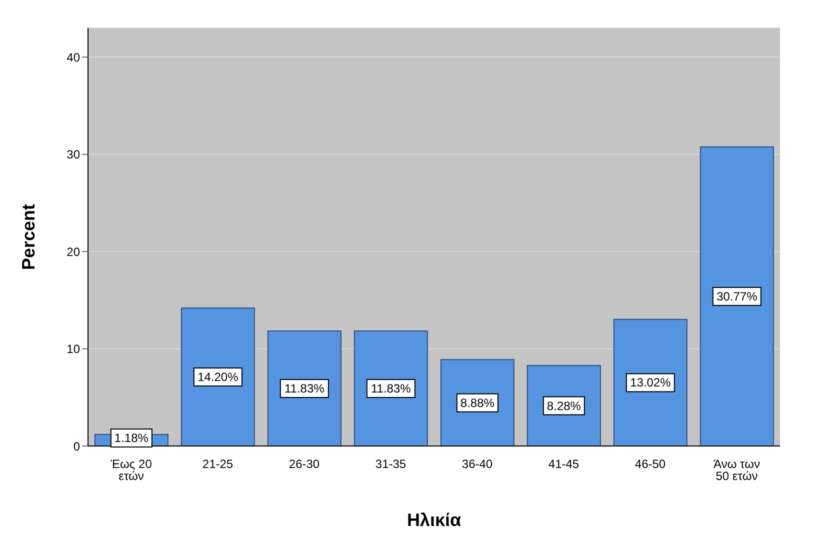 The width and height of the screenshot is (818, 544). Describe the element at coordinates (650, 464) in the screenshot. I see `x-tick-label: 46-50` at that location.